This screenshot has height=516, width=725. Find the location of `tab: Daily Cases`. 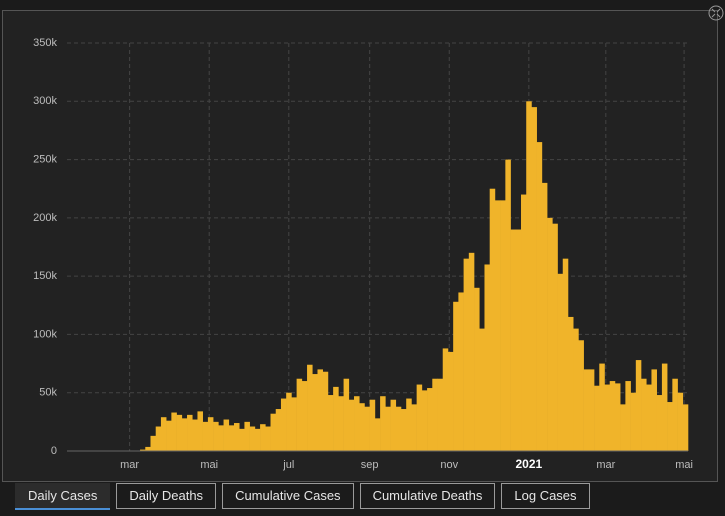

tab: Daily Cases is located at coordinates (63, 496).